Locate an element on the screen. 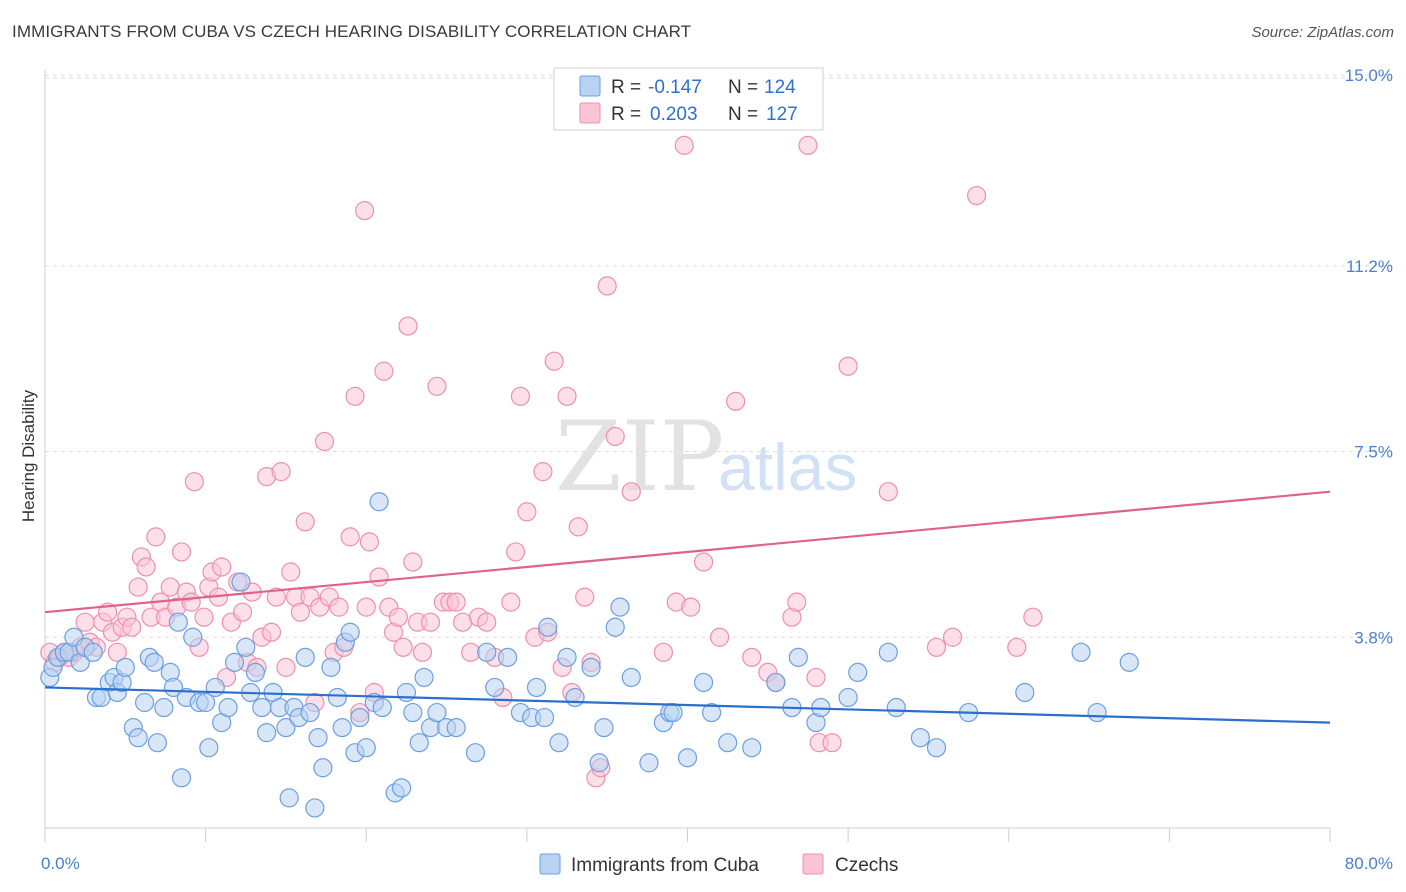 This screenshot has height=892, width=1406. legend-swatch-blue is located at coordinates (590, 86).